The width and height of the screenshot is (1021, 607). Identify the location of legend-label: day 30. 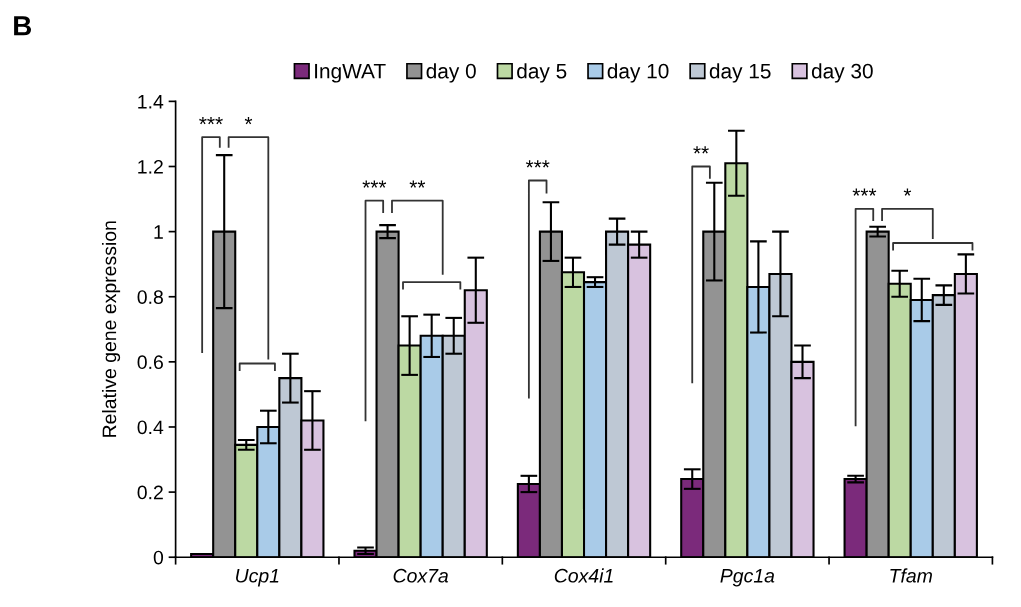
(842, 73).